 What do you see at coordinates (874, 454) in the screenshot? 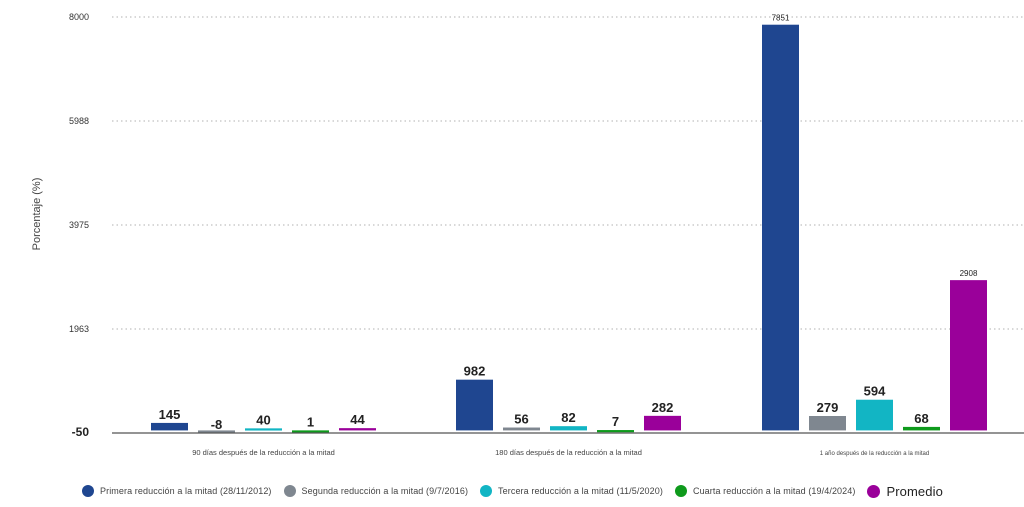
I see `x-tick-label: 1 año después de la reducción a la mitad` at bounding box center [874, 454].